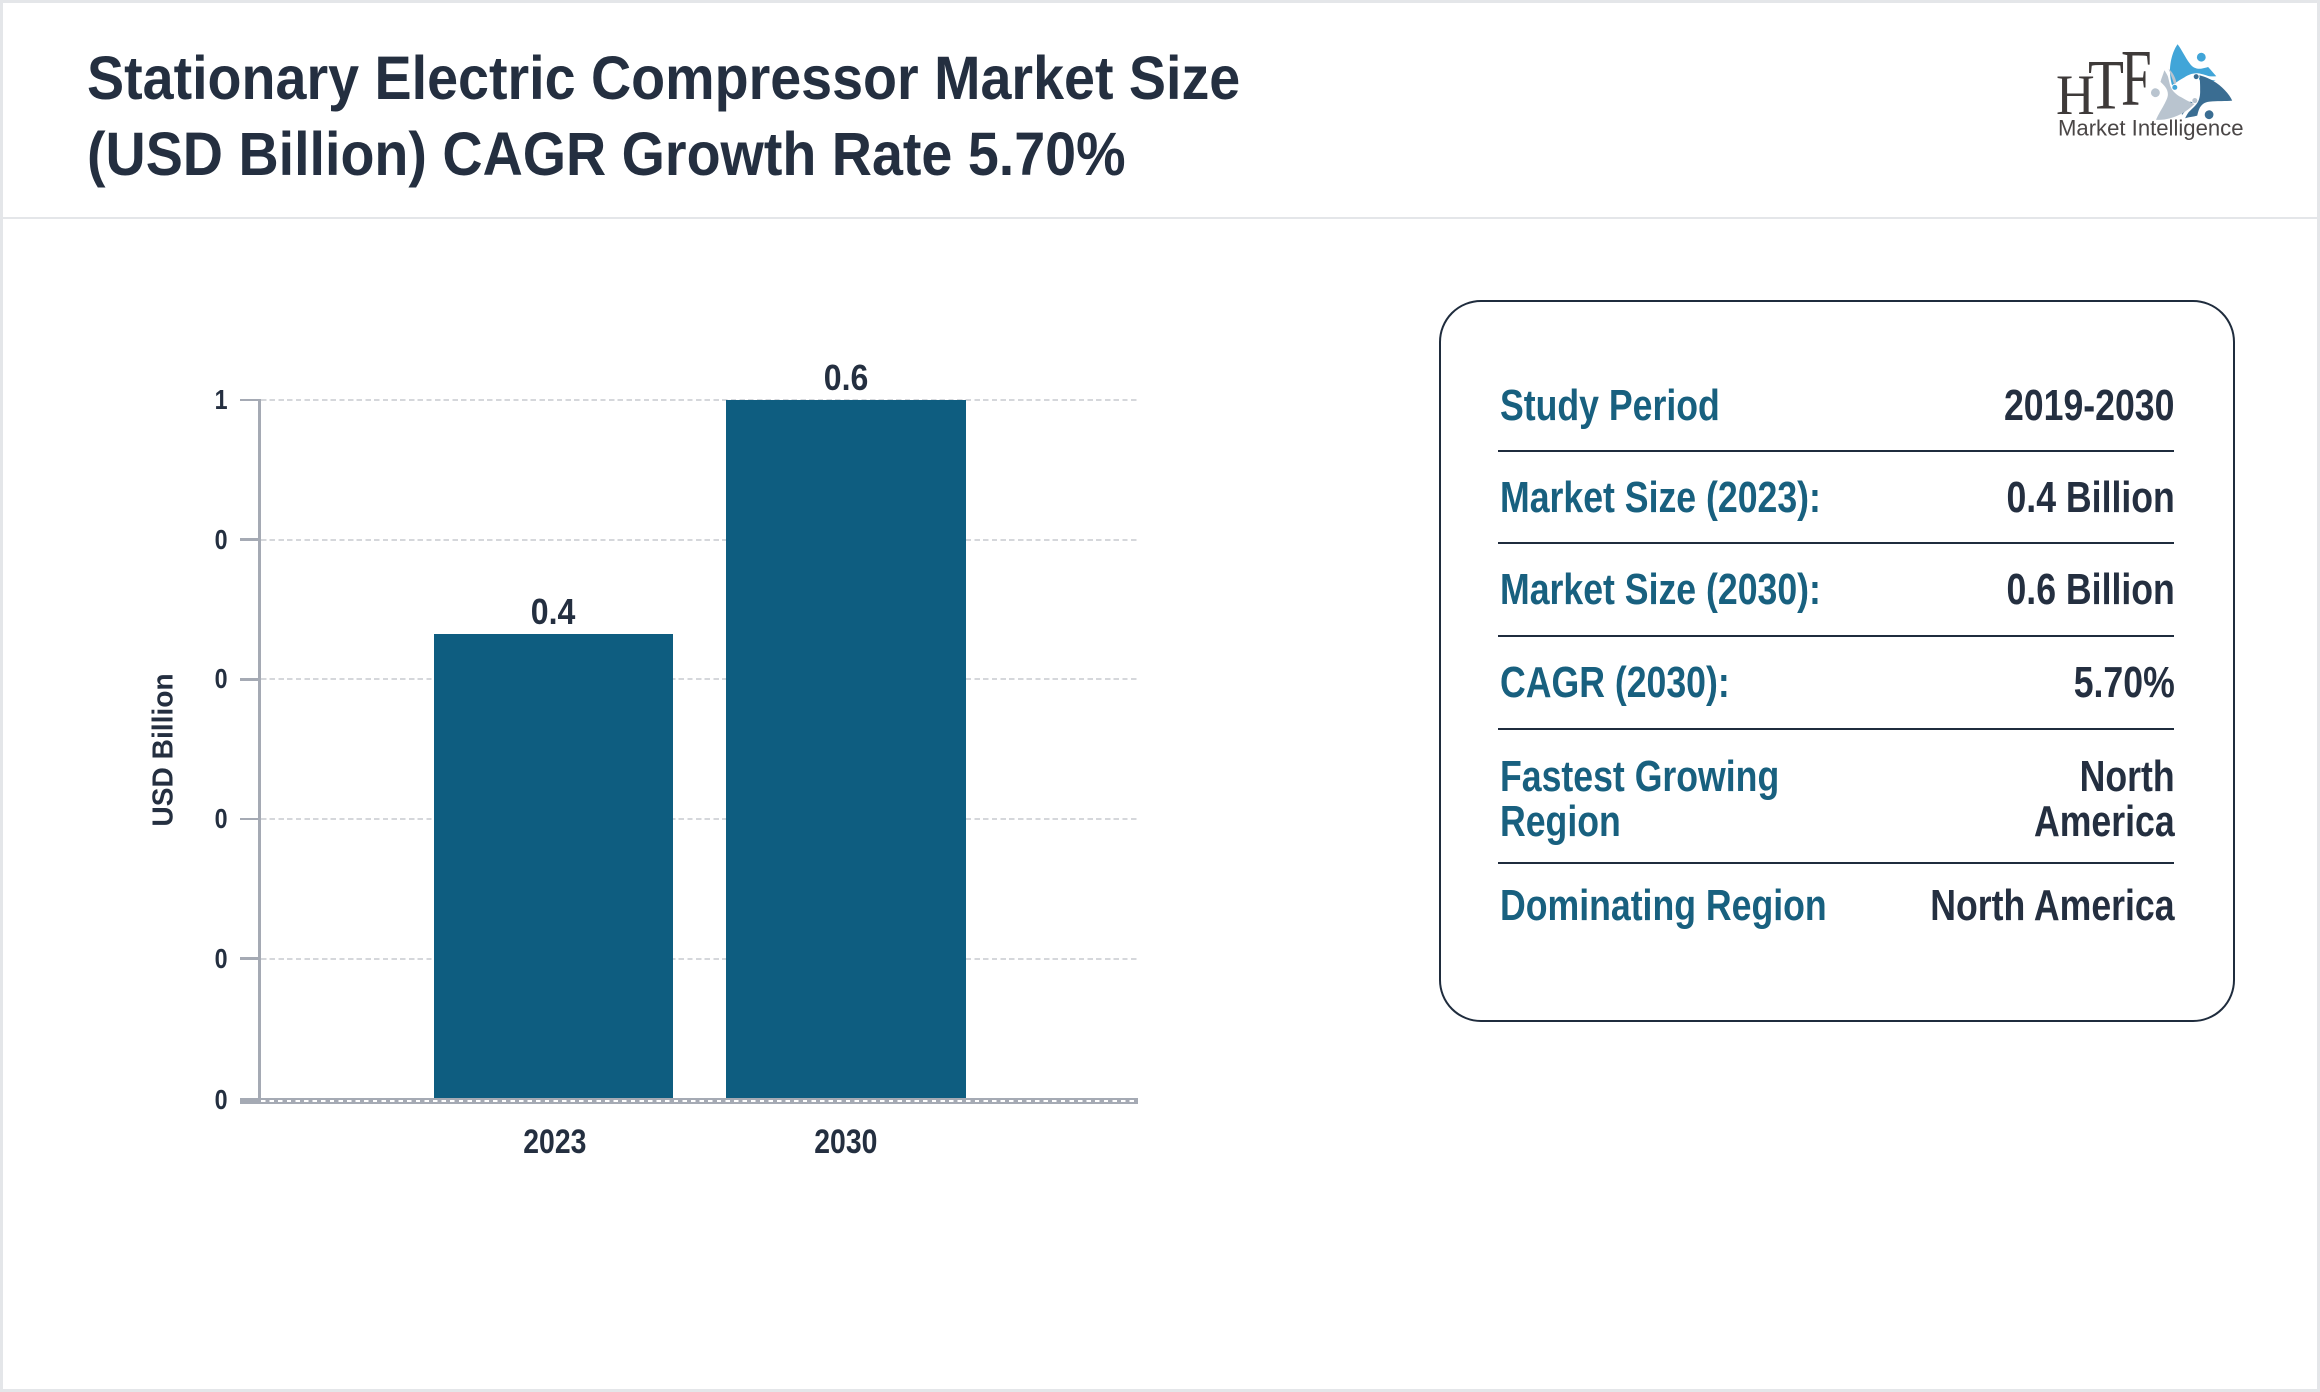  I want to click on svg-text: T, so click(2106, 86).